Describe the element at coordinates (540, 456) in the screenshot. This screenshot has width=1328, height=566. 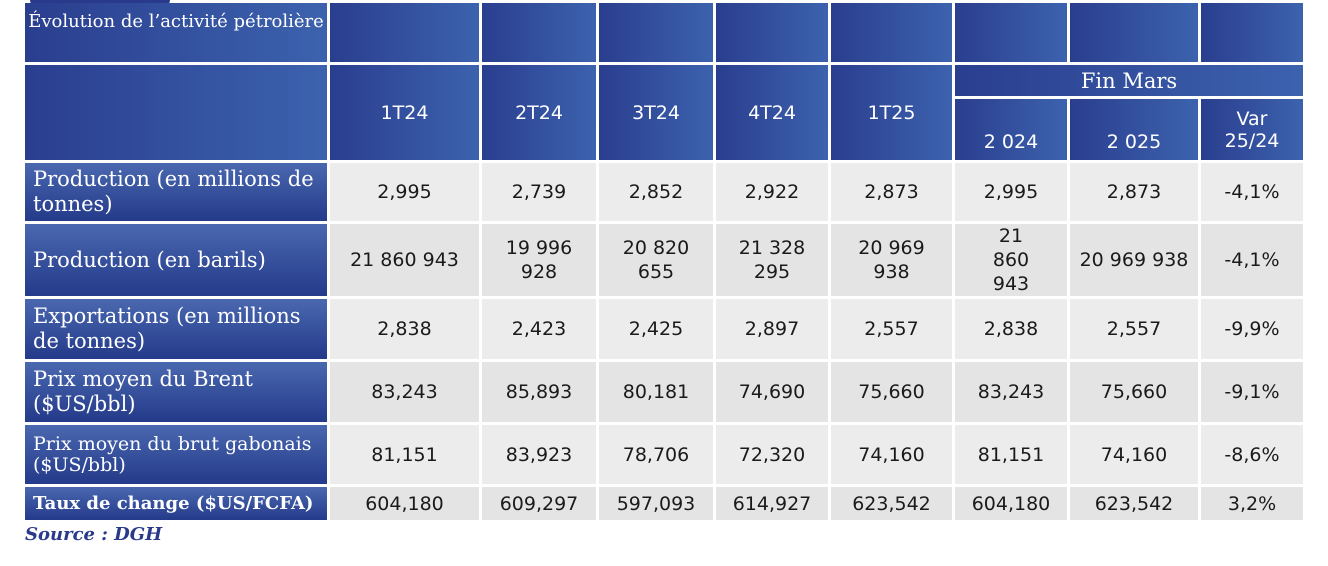
I see `table-cell: 83,923` at that location.